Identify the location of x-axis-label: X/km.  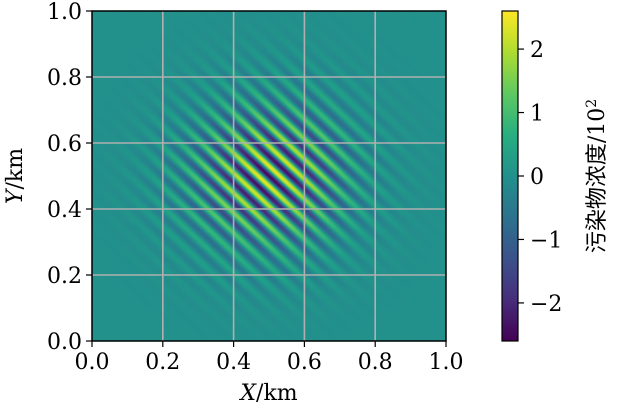
(267, 393).